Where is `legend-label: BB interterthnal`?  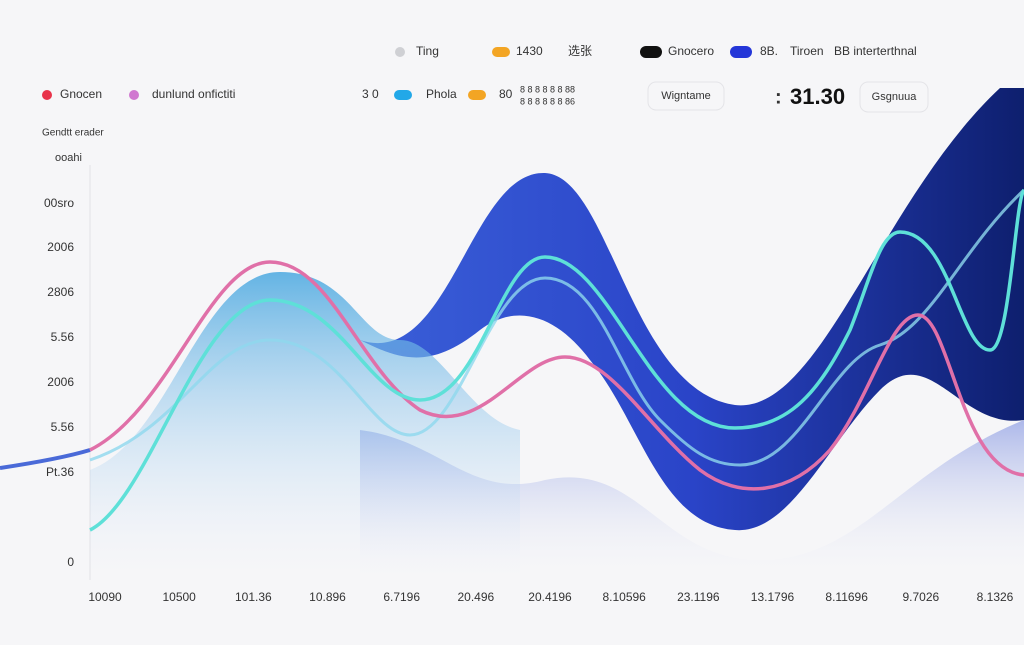 legend-label: BB interterthnal is located at coordinates (875, 51).